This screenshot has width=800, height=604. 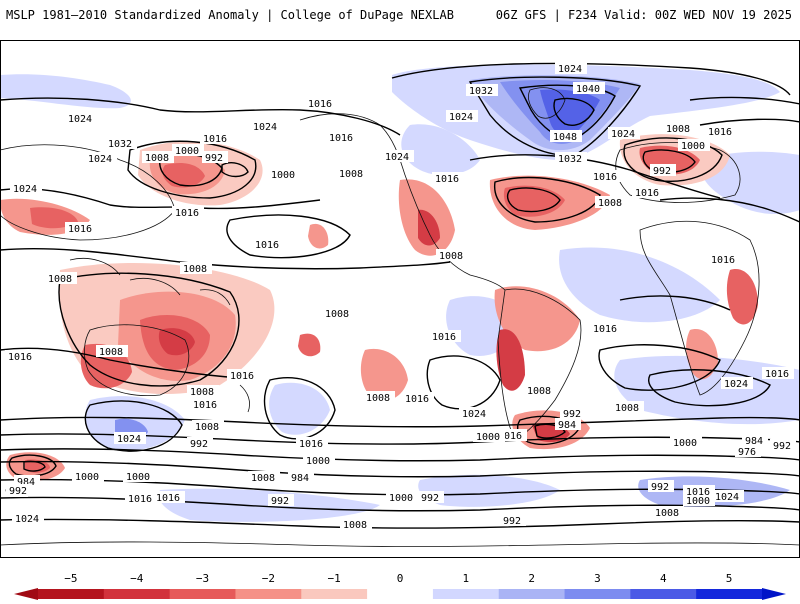 What do you see at coordinates (567, 425) in the screenshot?
I see `contour-label: 984` at bounding box center [567, 425].